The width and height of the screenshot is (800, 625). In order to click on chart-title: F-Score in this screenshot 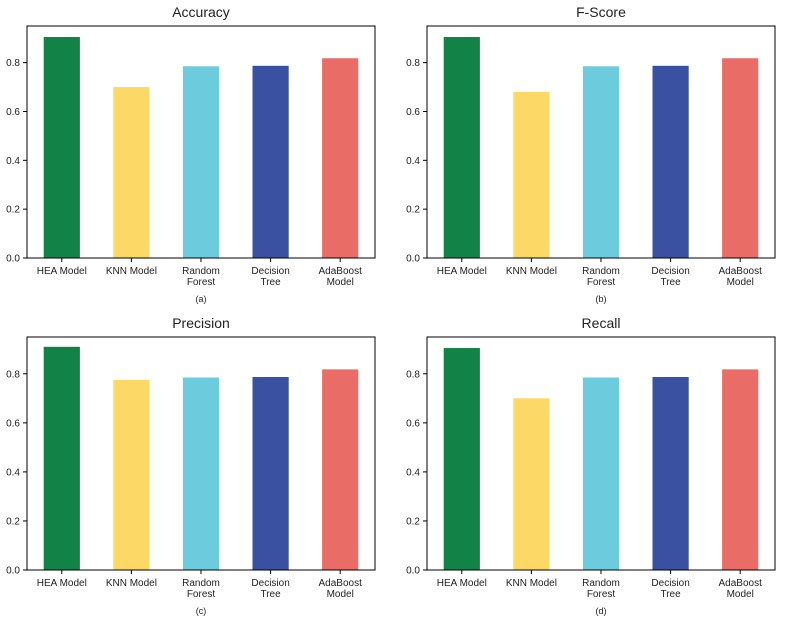, I will do `click(601, 12)`.